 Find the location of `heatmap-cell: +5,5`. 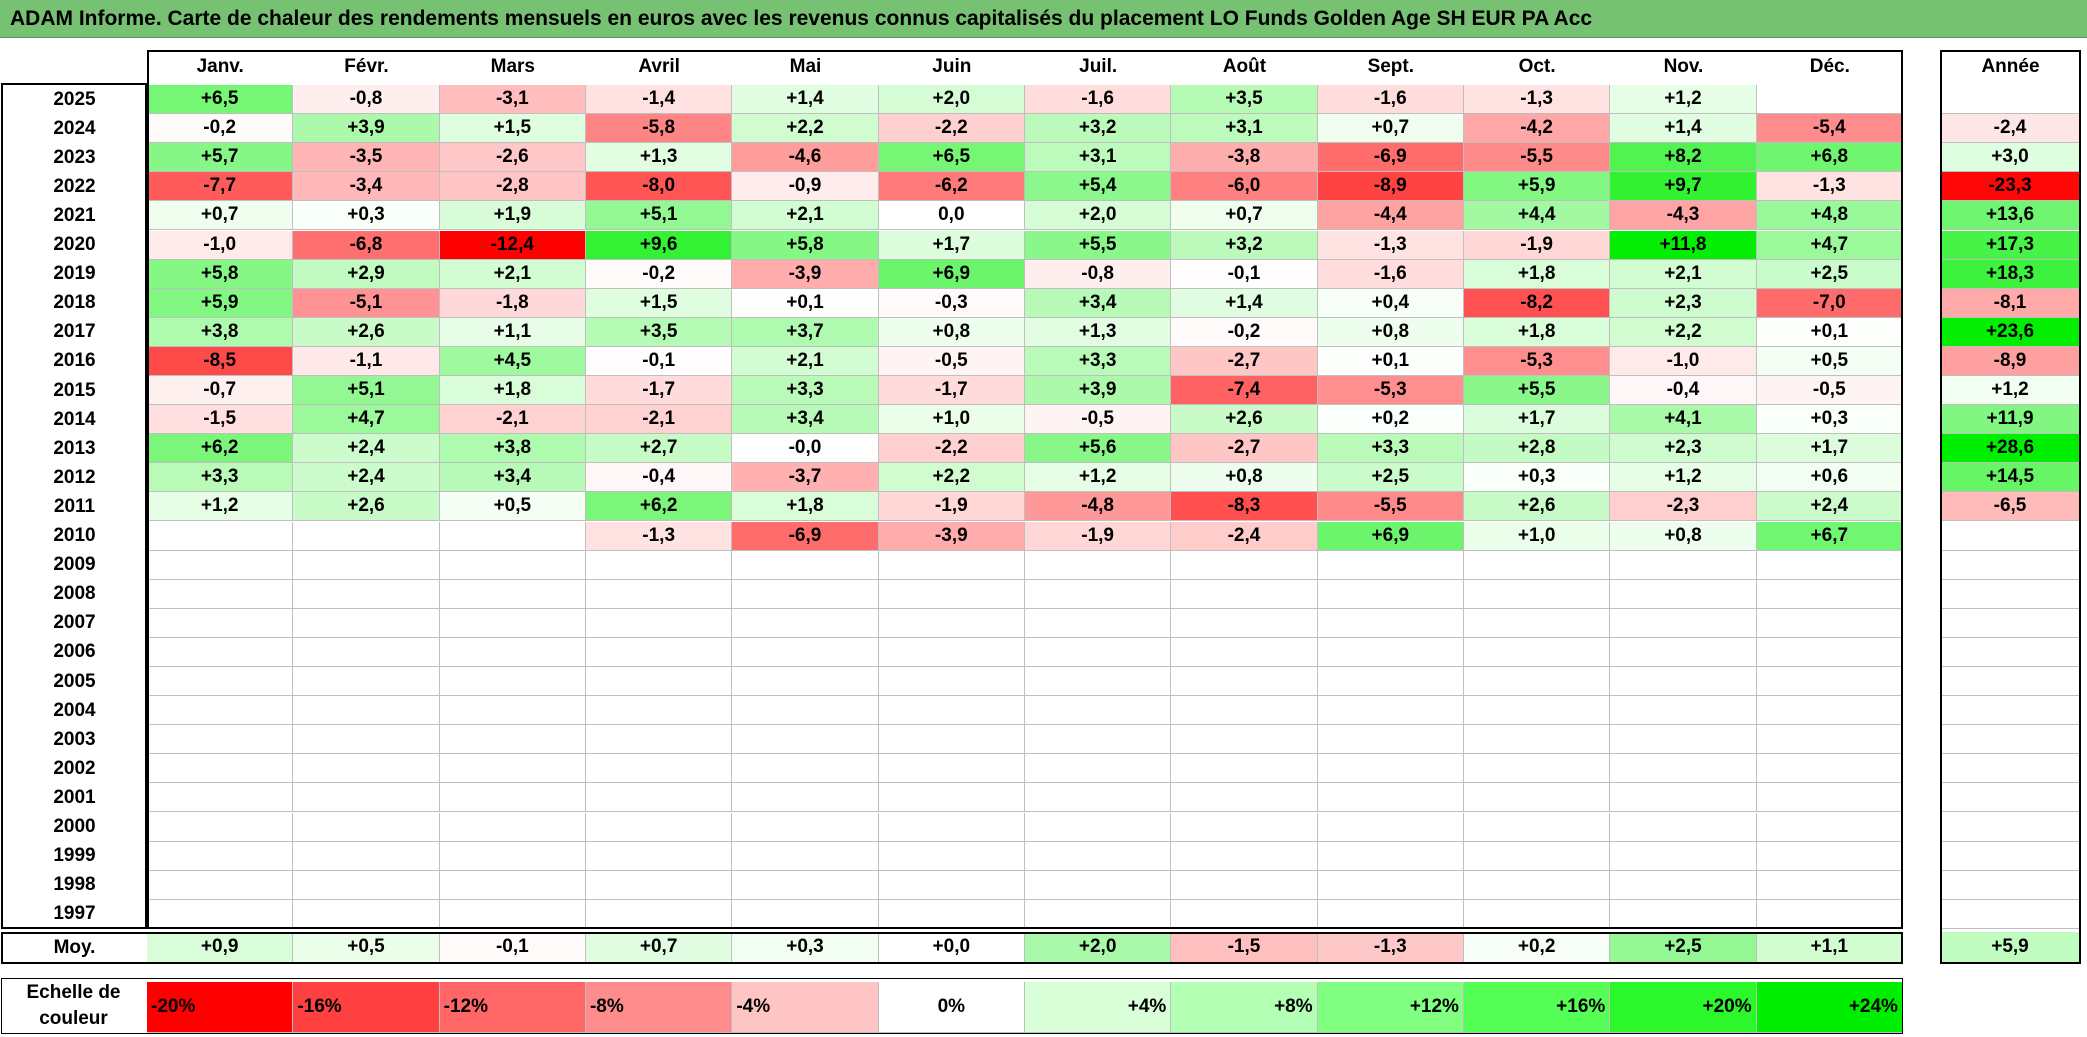

heatmap-cell: +5,5 is located at coordinates (1537, 391).